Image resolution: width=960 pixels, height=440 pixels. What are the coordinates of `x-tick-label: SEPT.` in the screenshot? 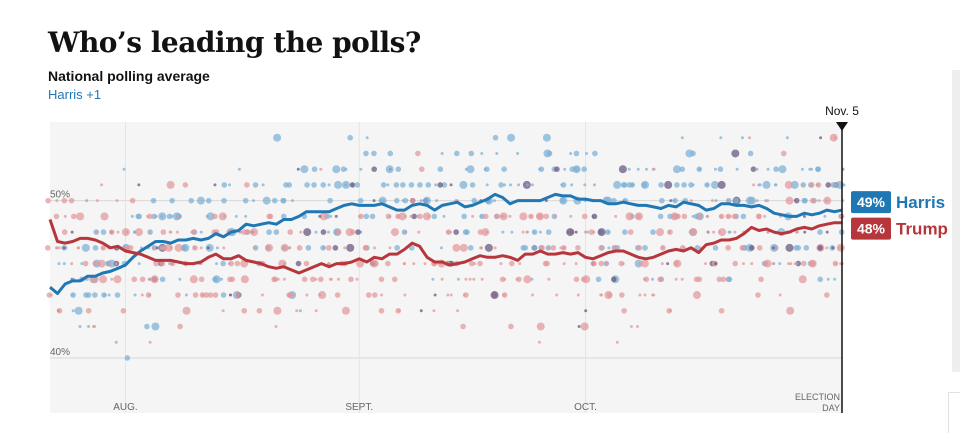 It's located at (359, 407).